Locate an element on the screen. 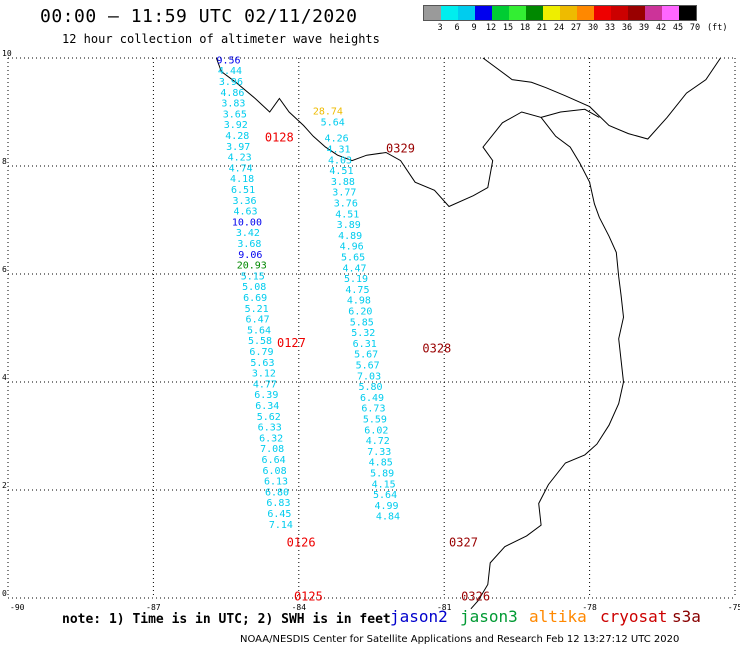 The height and width of the screenshot is (650, 740). wave-height-label: 4.47 is located at coordinates (354, 268).